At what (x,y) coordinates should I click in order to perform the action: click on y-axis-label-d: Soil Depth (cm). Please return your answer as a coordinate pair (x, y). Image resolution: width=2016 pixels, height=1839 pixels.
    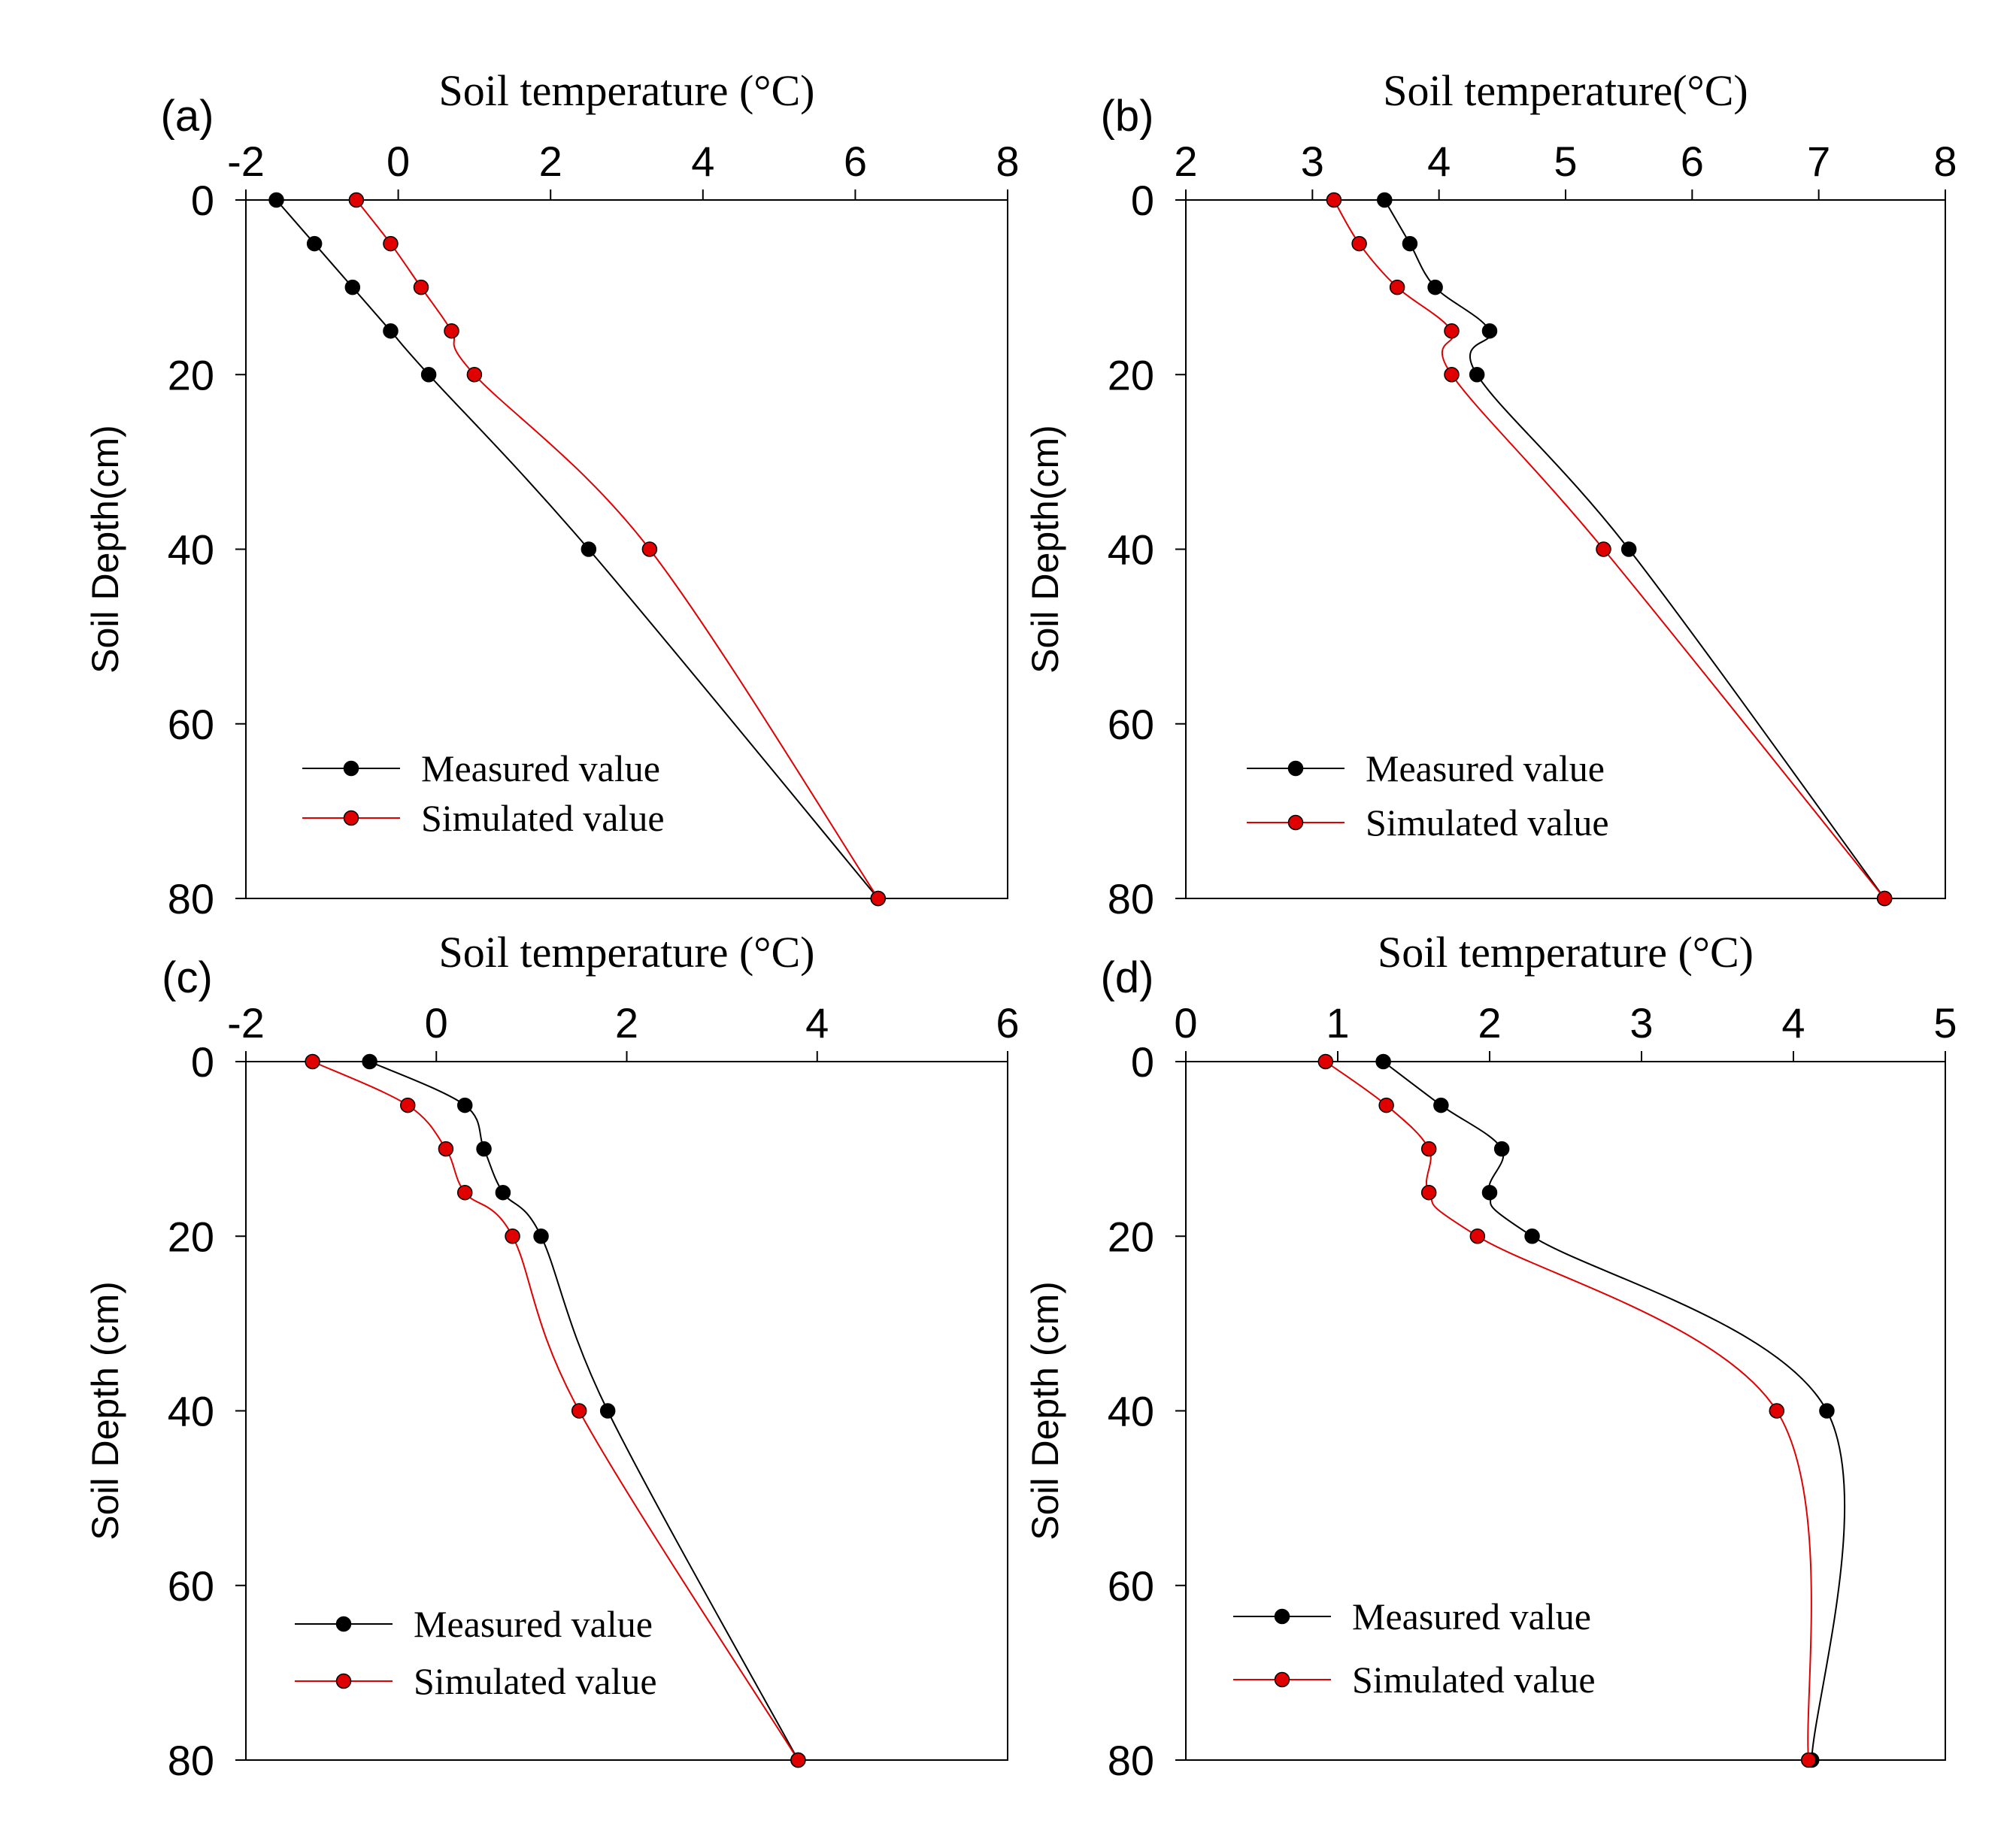
    Looking at the image, I should click on (1045, 1411).